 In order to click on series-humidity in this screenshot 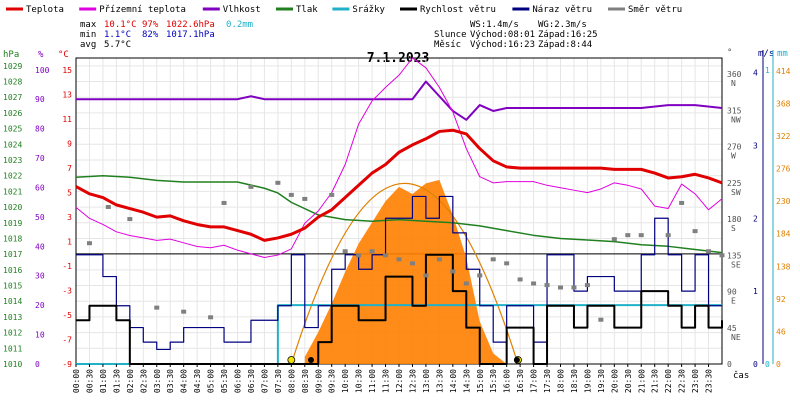, I will do `click(399, 100)`.